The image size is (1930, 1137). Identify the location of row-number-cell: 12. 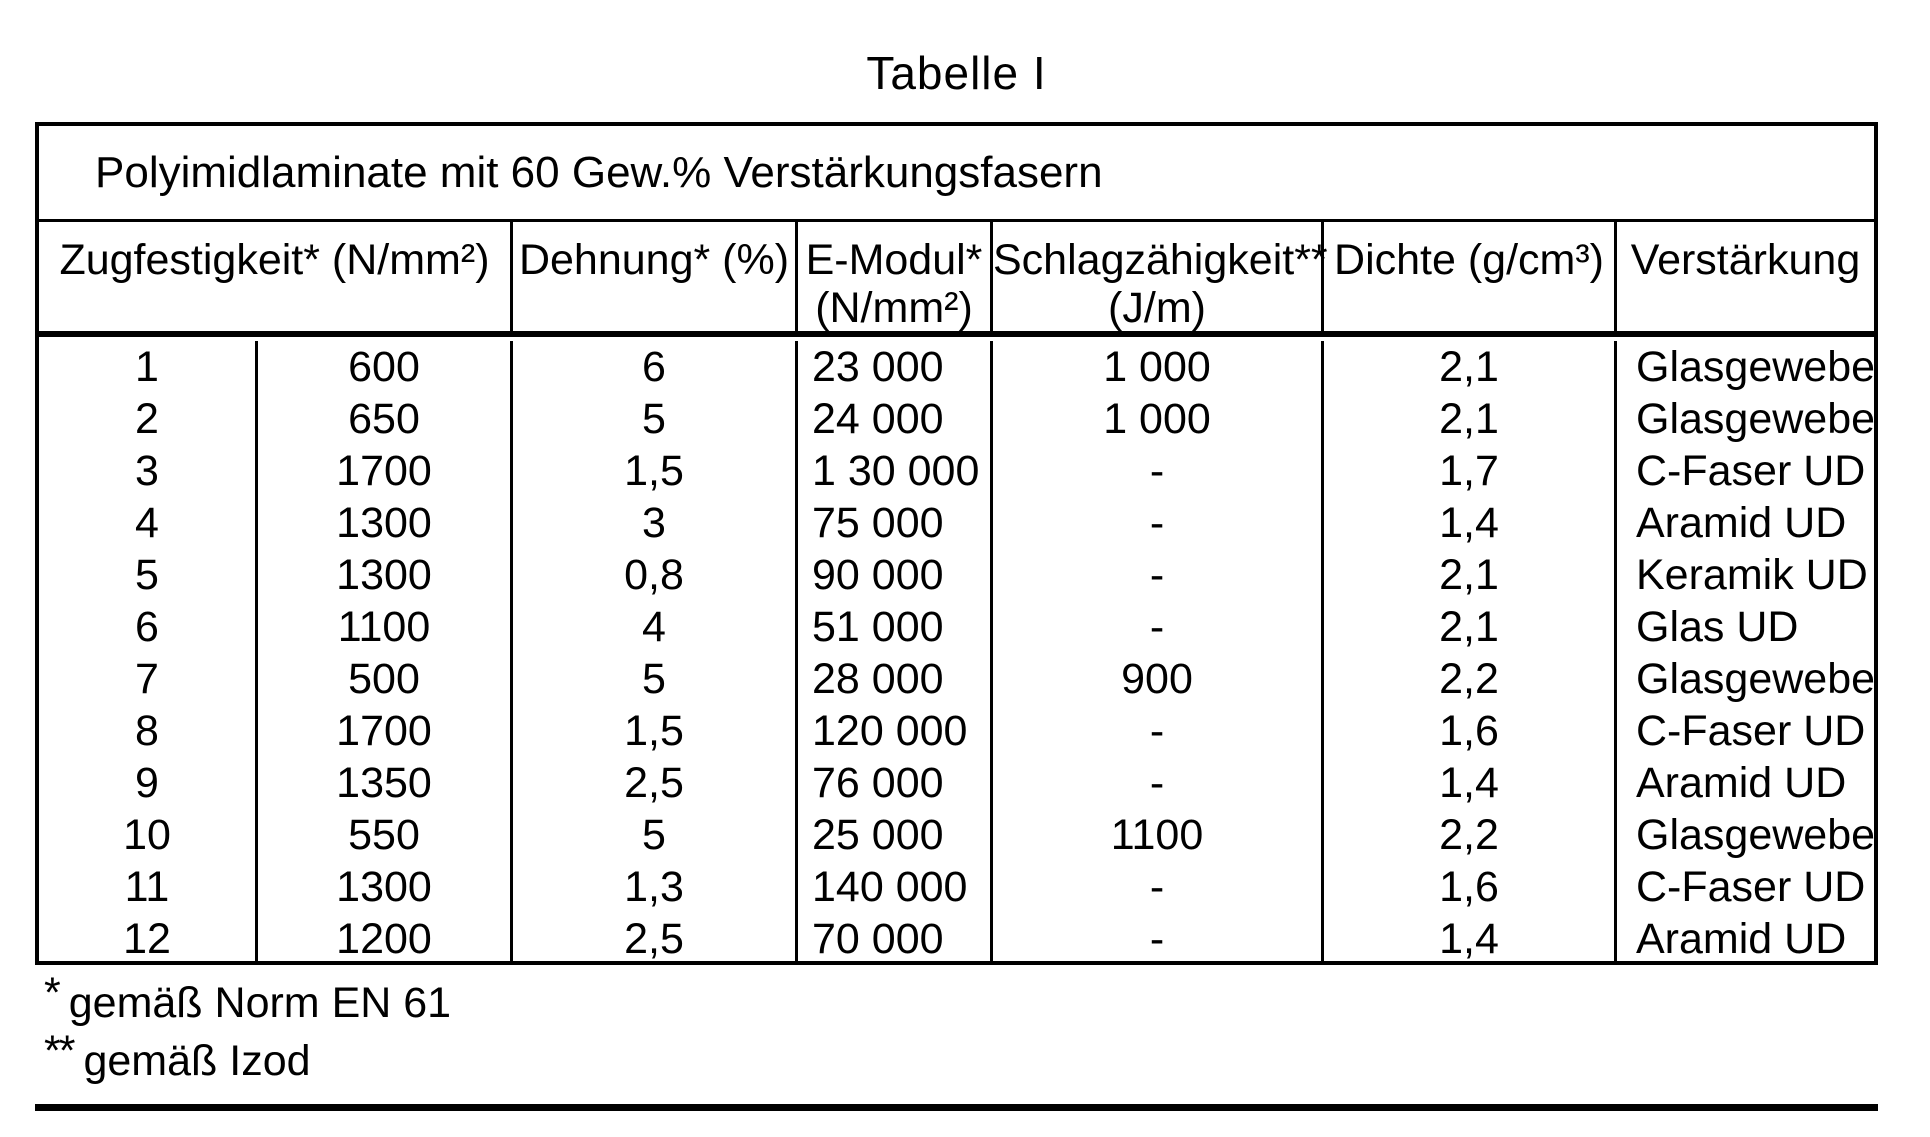
(148, 939).